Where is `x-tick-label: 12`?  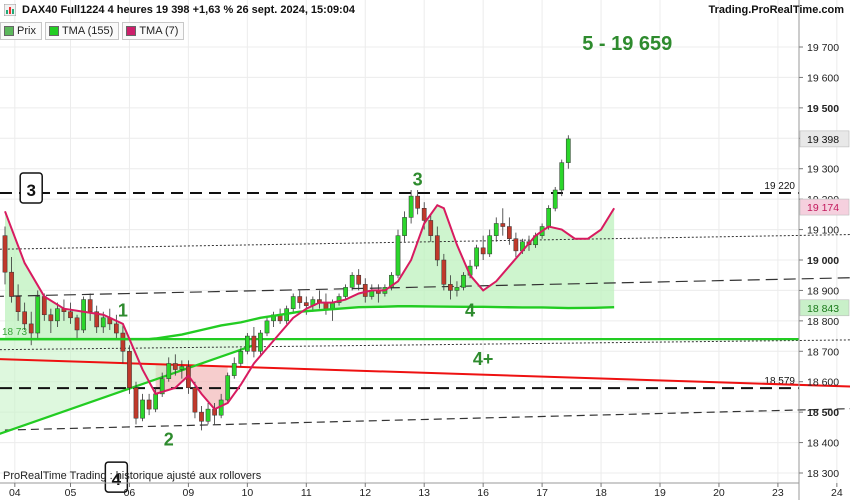
x-tick-label: 12 is located at coordinates (365, 493).